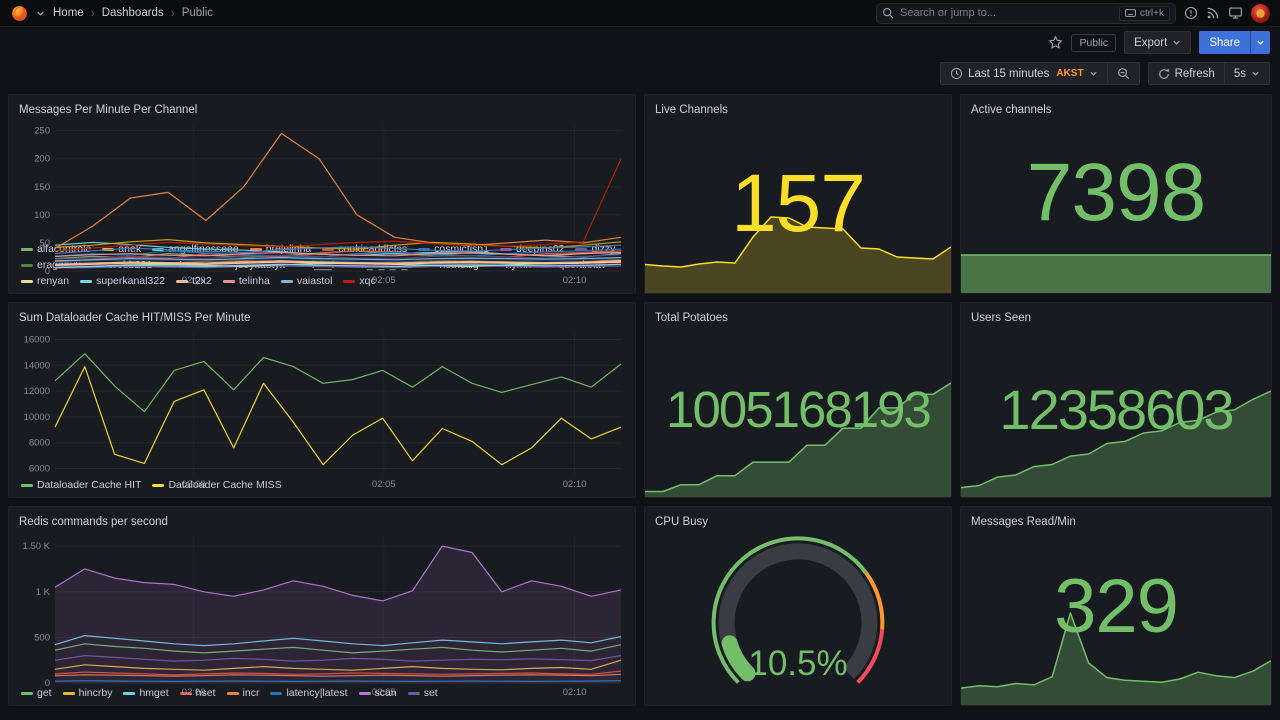 Image resolution: width=1280 pixels, height=720 pixels. What do you see at coordinates (888, 13) in the screenshot?
I see `search-icon` at bounding box center [888, 13].